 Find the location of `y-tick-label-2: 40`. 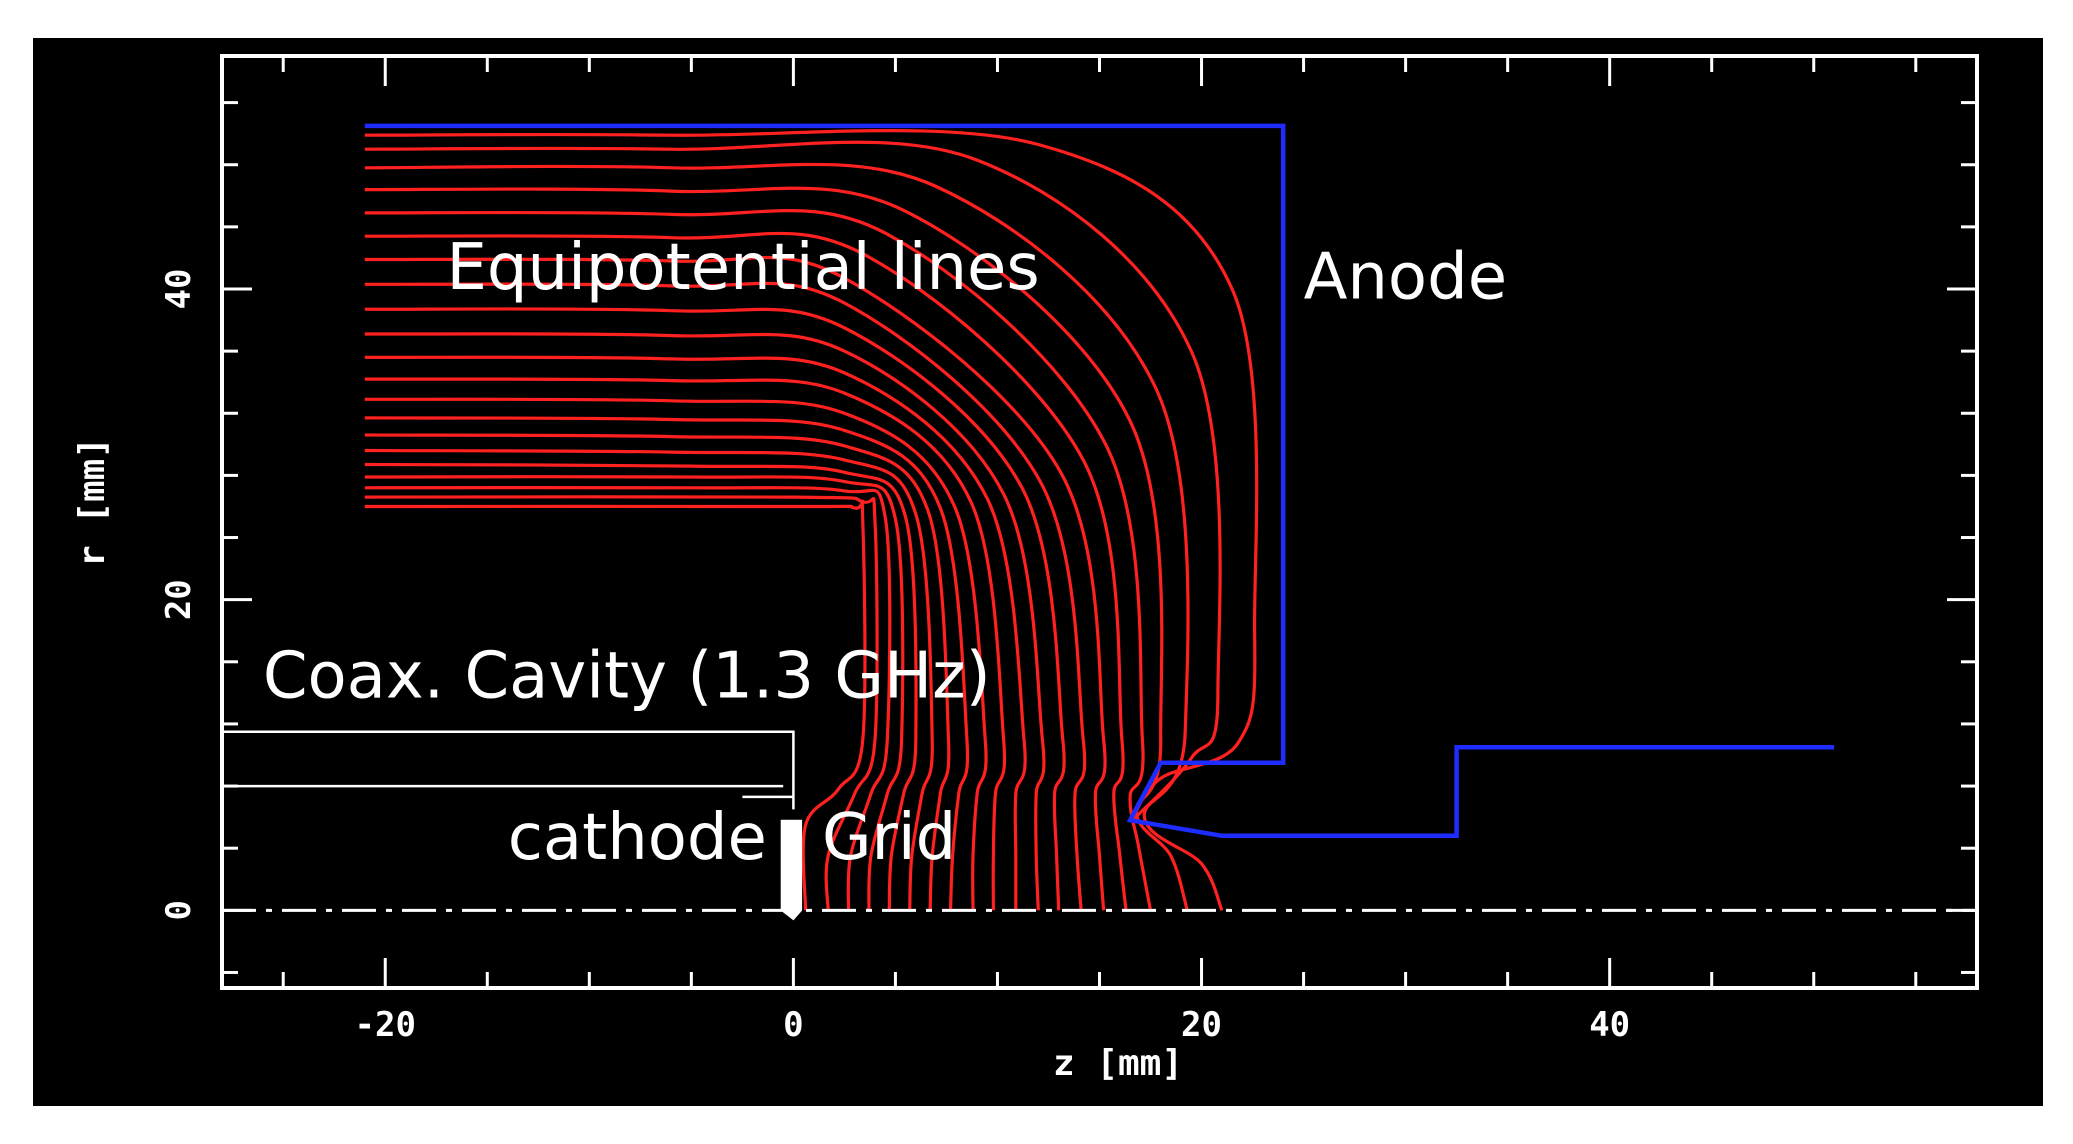

y-tick-label-2: 40 is located at coordinates (179, 289).